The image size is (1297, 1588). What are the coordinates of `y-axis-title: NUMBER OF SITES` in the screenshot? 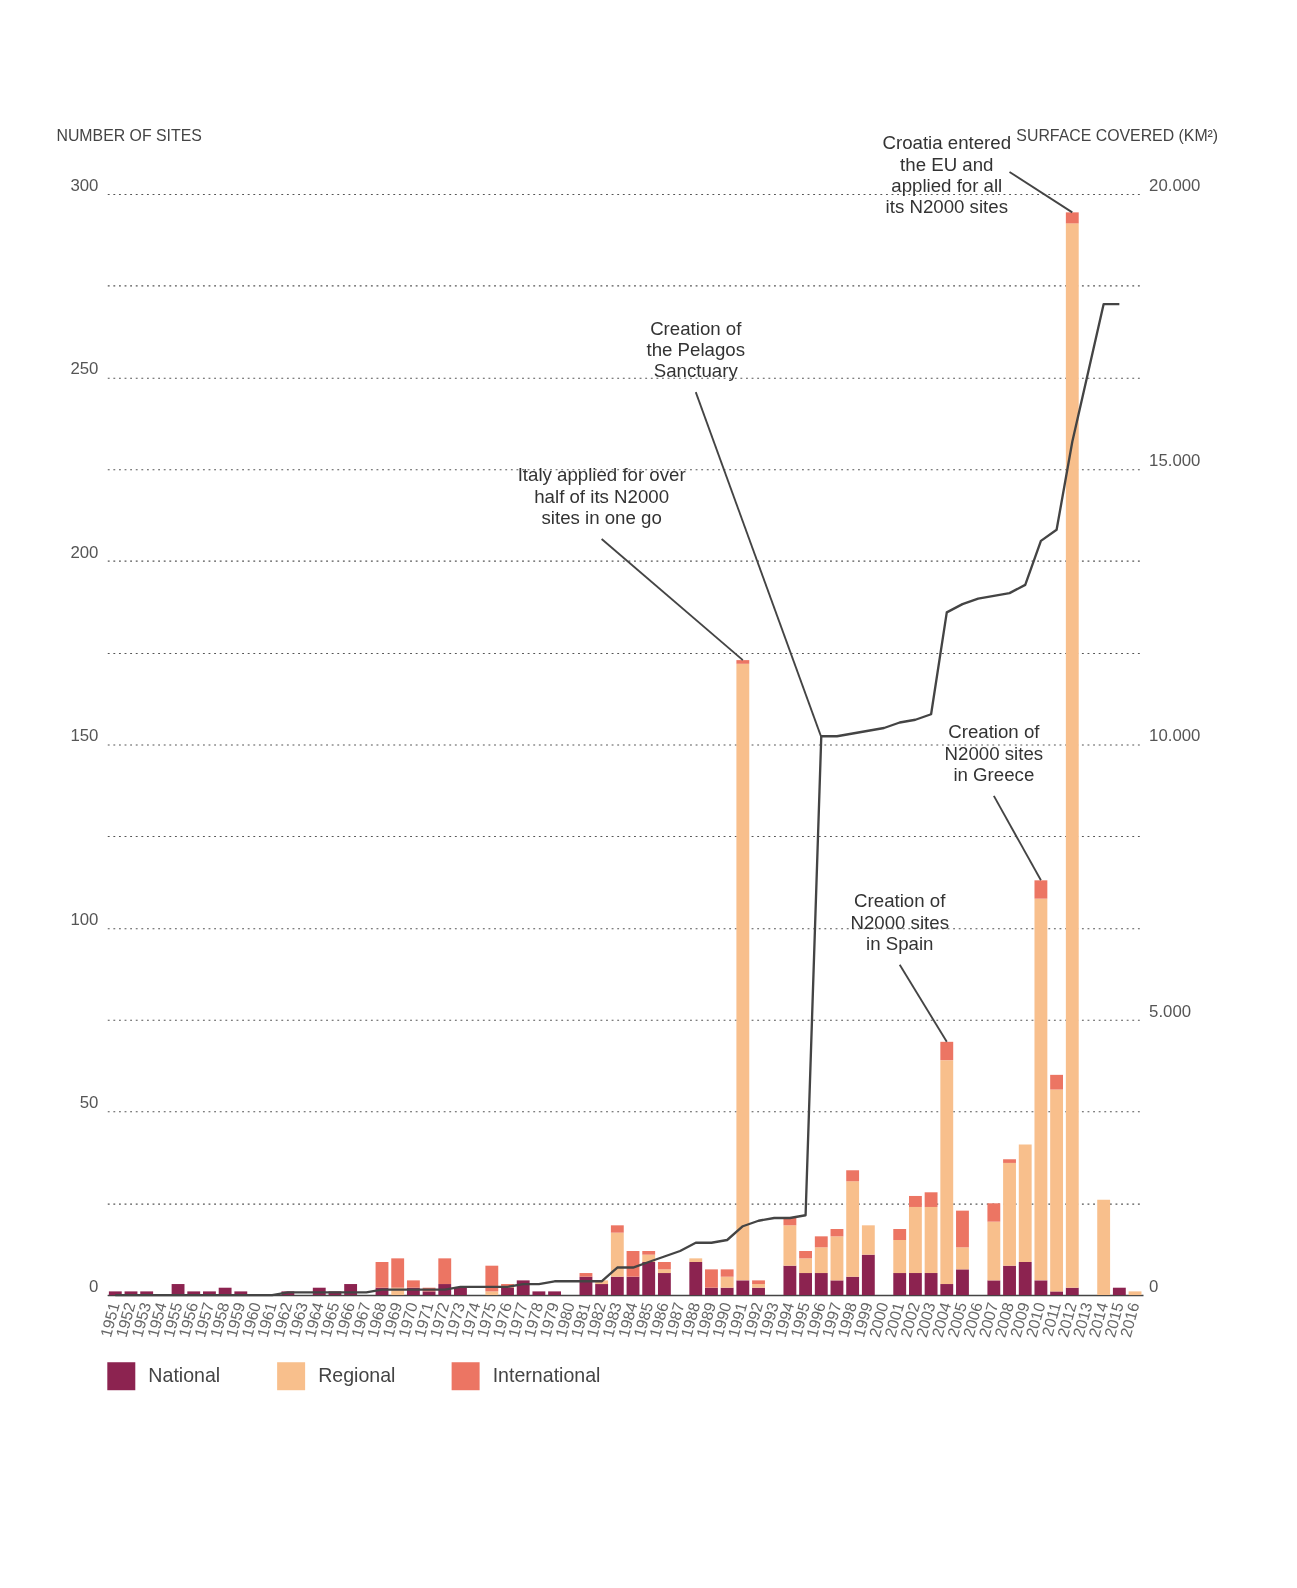 It's located at (129, 136).